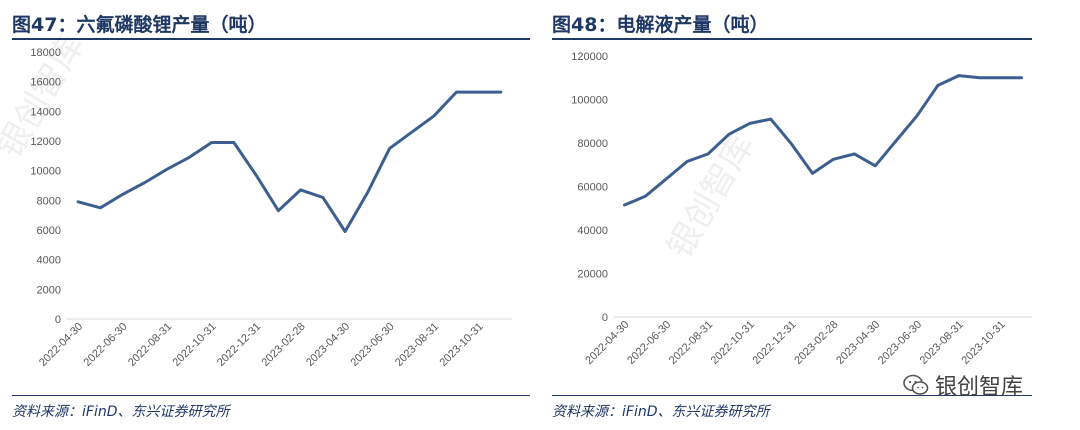  Describe the element at coordinates (592, 231) in the screenshot. I see `y-tick-label: 40000` at that location.